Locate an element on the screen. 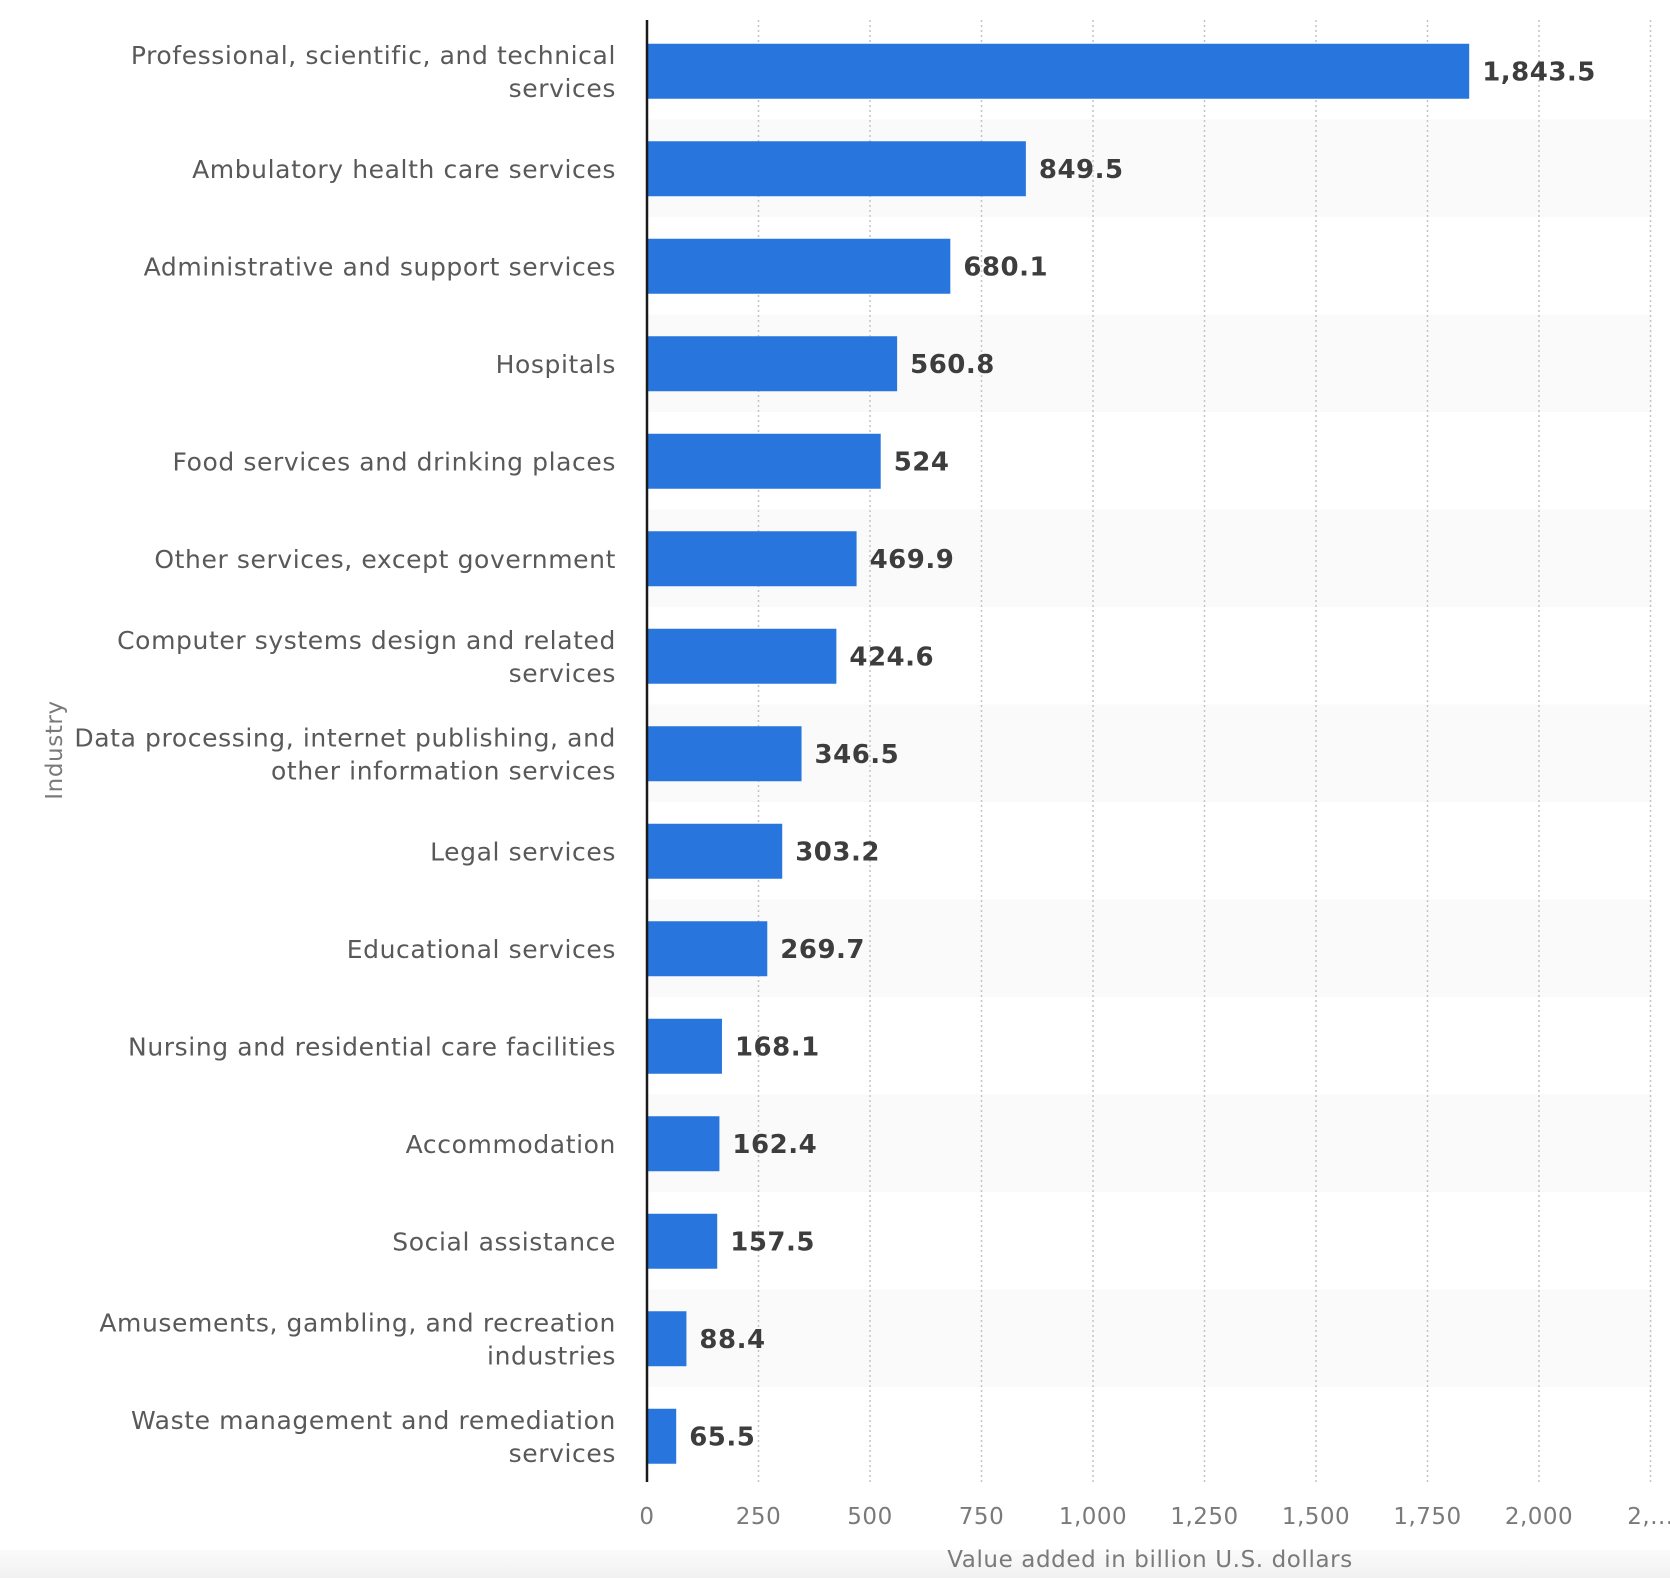 This screenshot has width=1670, height=1578. data-label: 424.6 is located at coordinates (891, 657).